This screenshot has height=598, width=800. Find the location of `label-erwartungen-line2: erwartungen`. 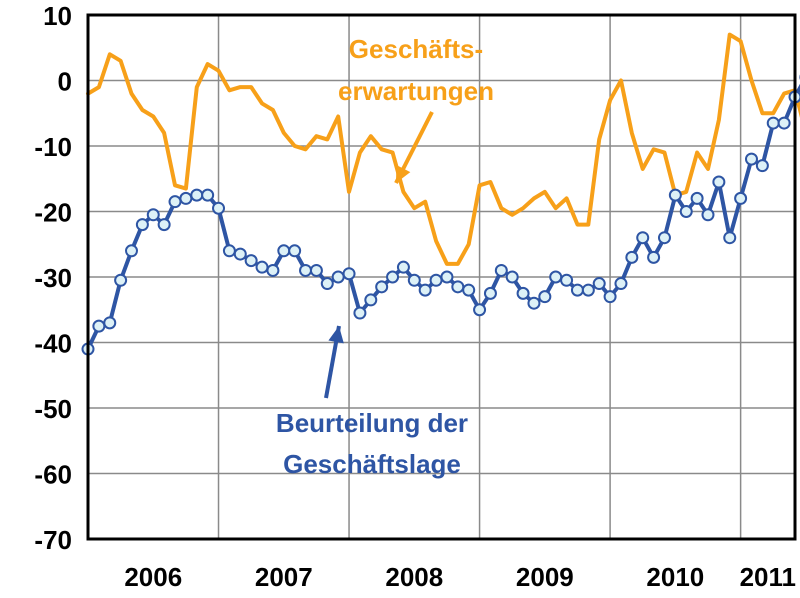

label-erwartungen-line2: erwartungen is located at coordinates (416, 91).